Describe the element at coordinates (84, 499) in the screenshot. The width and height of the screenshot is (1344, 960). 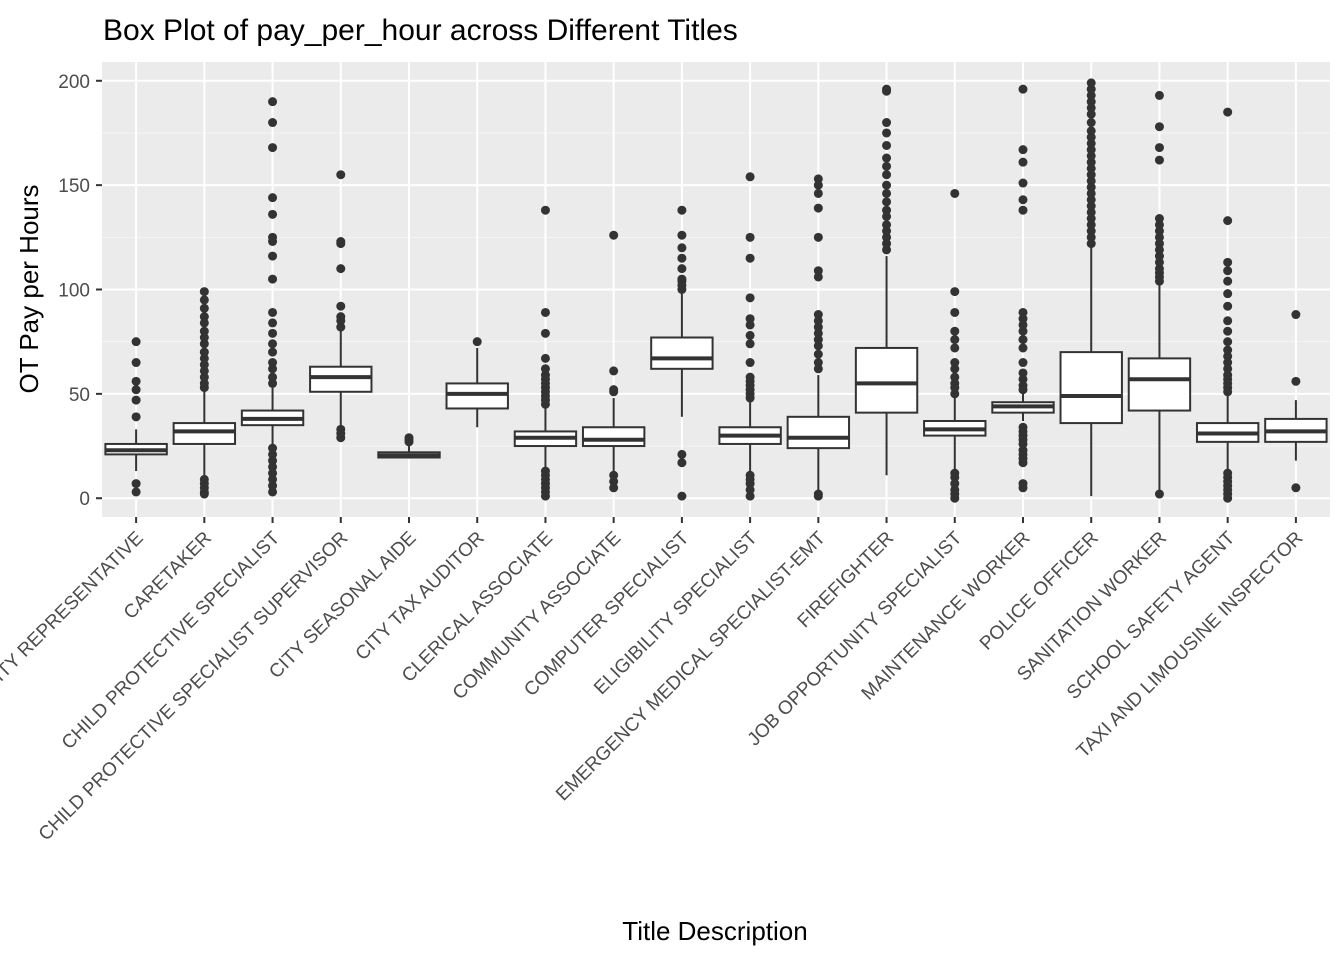
I see `y-tick-label: 0` at that location.